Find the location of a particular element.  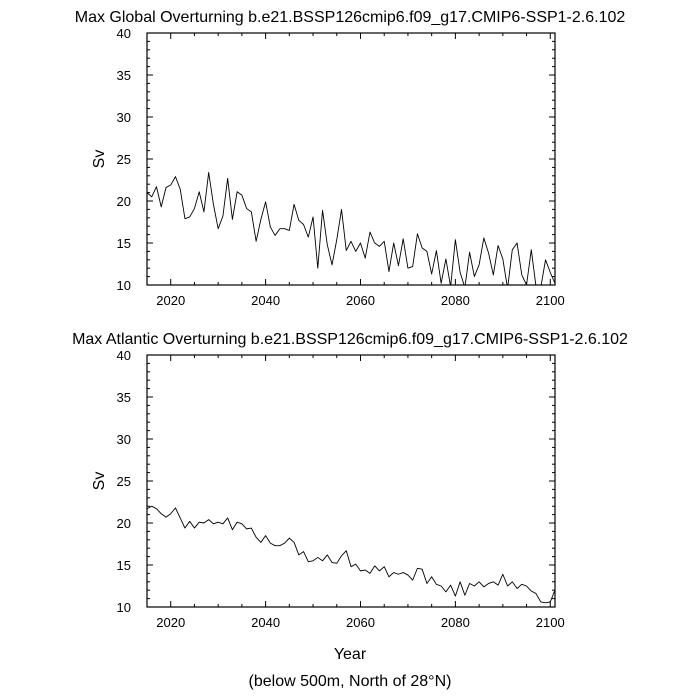

global-x-tick-label: 2040 is located at coordinates (265, 300).